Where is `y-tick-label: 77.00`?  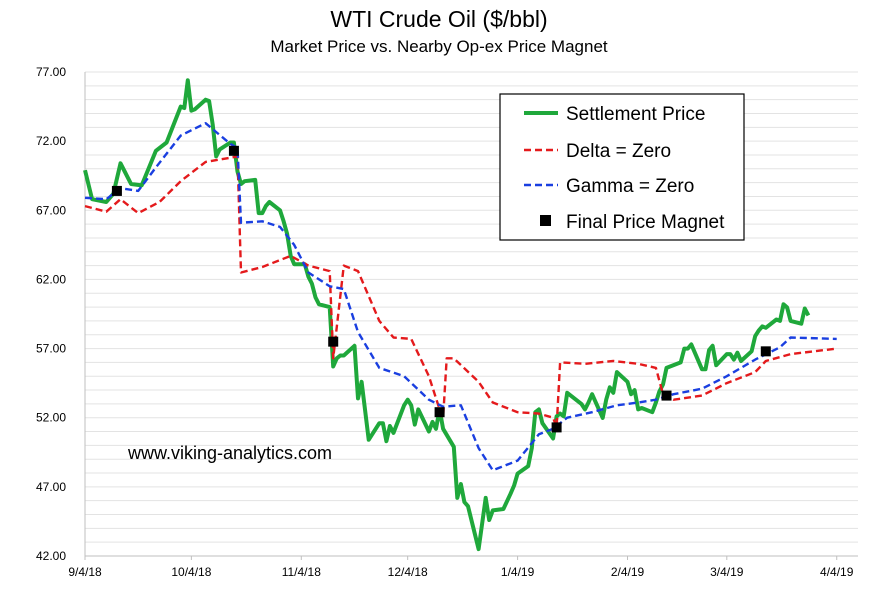 y-tick-label: 77.00 is located at coordinates (51, 72).